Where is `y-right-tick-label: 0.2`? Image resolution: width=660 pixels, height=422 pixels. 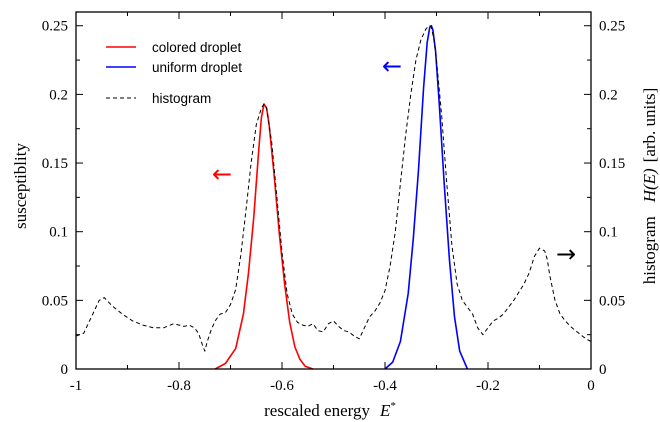 y-right-tick-label: 0.2 is located at coordinates (608, 95).